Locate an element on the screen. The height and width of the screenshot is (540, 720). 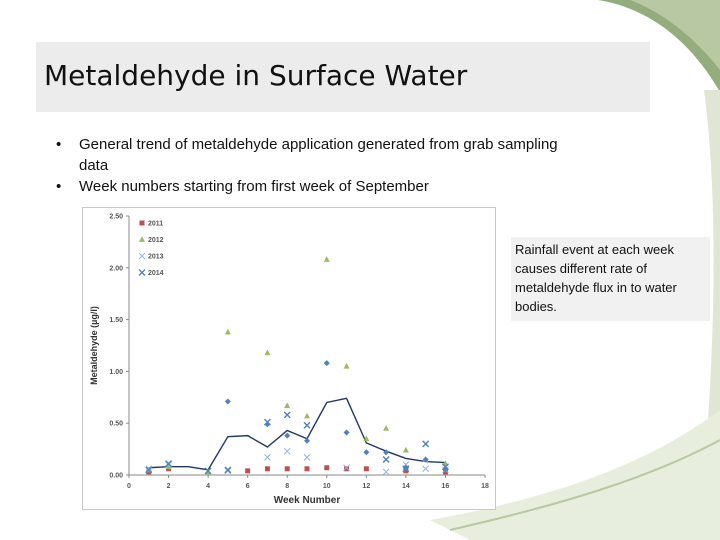
leaf-right-edge is located at coordinates (712, 255).